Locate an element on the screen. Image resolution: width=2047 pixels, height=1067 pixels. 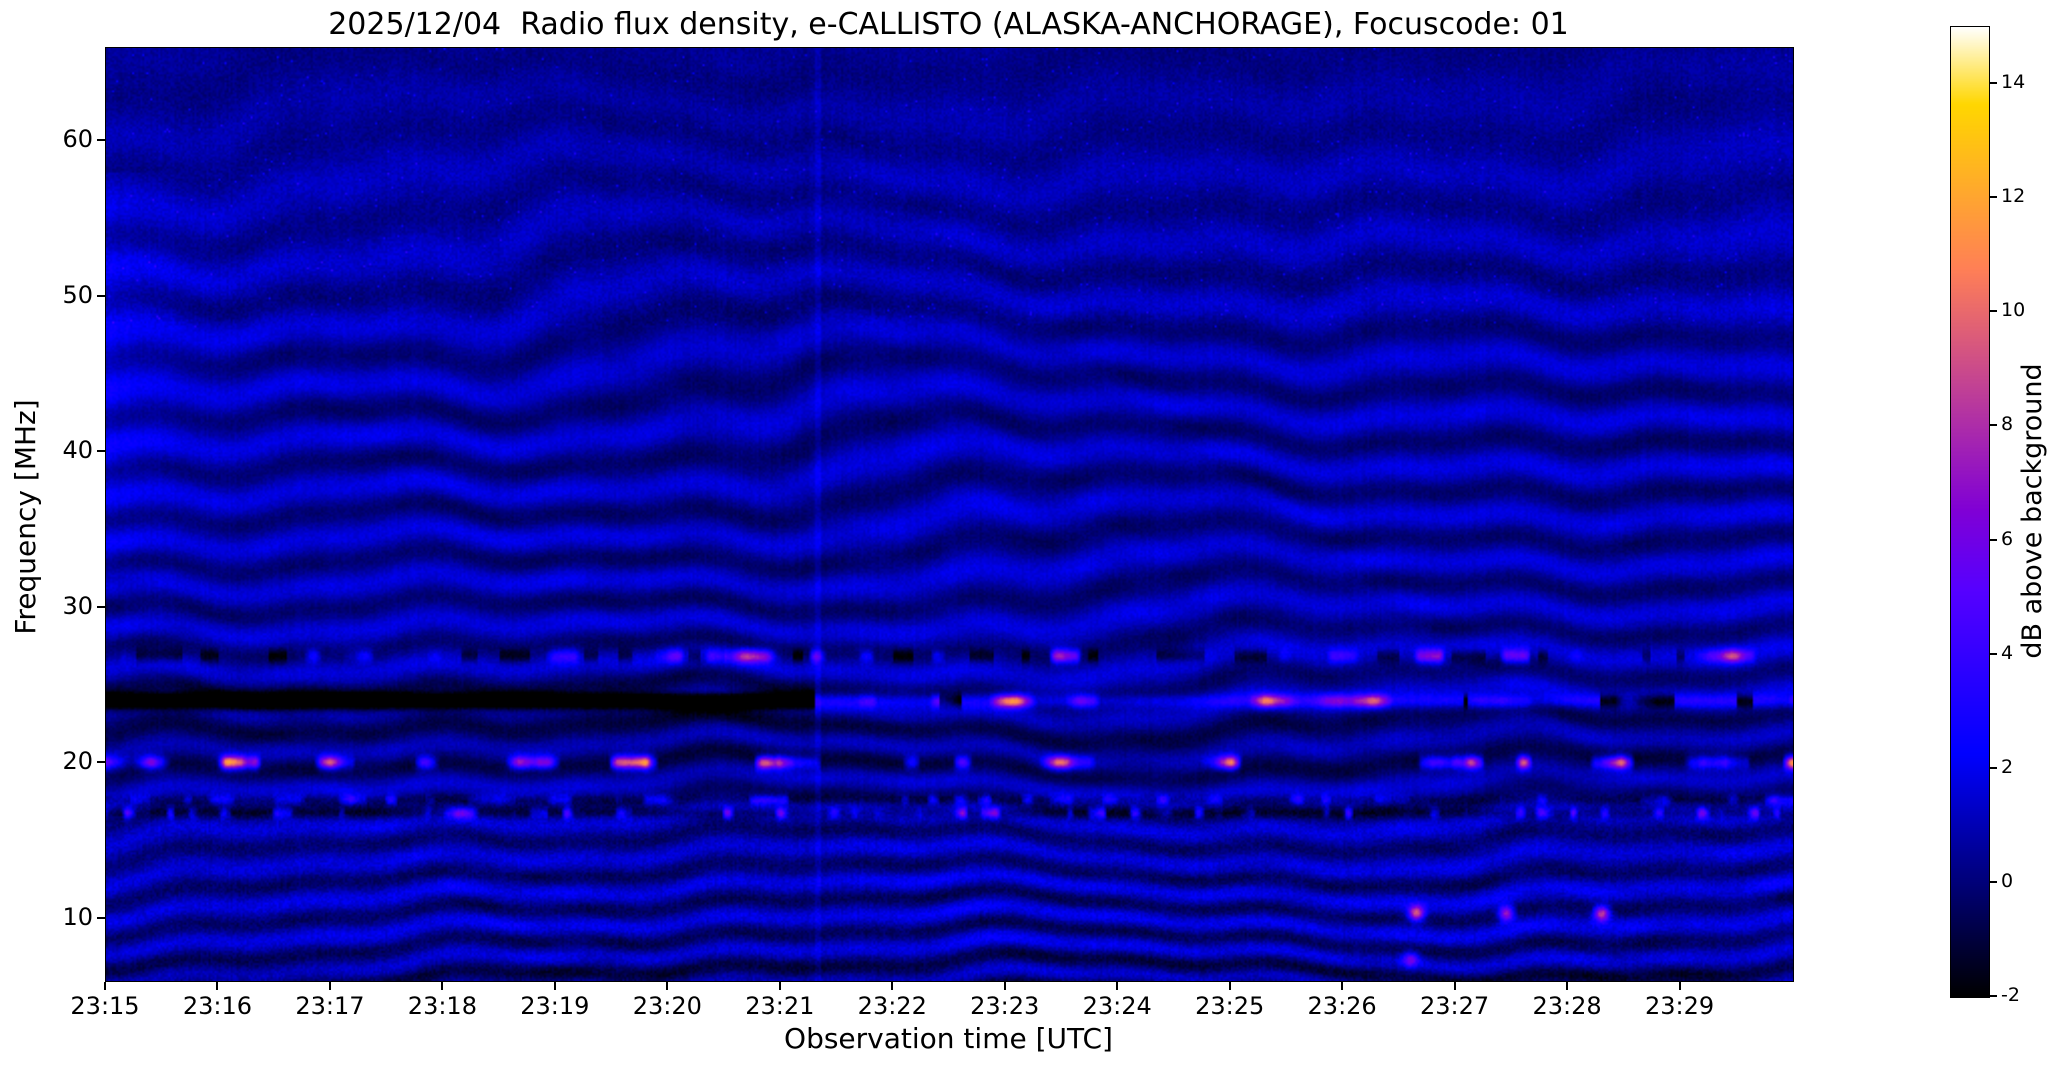
colorbar-tick-label: 0 is located at coordinates (2007, 880).